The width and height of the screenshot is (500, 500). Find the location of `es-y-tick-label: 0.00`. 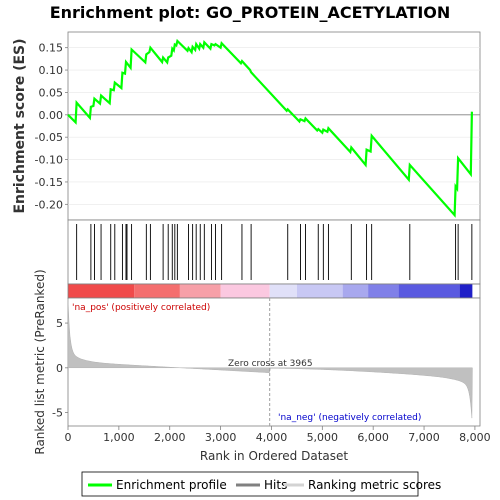

es-y-tick-label: 0.00 is located at coordinates (51, 115).